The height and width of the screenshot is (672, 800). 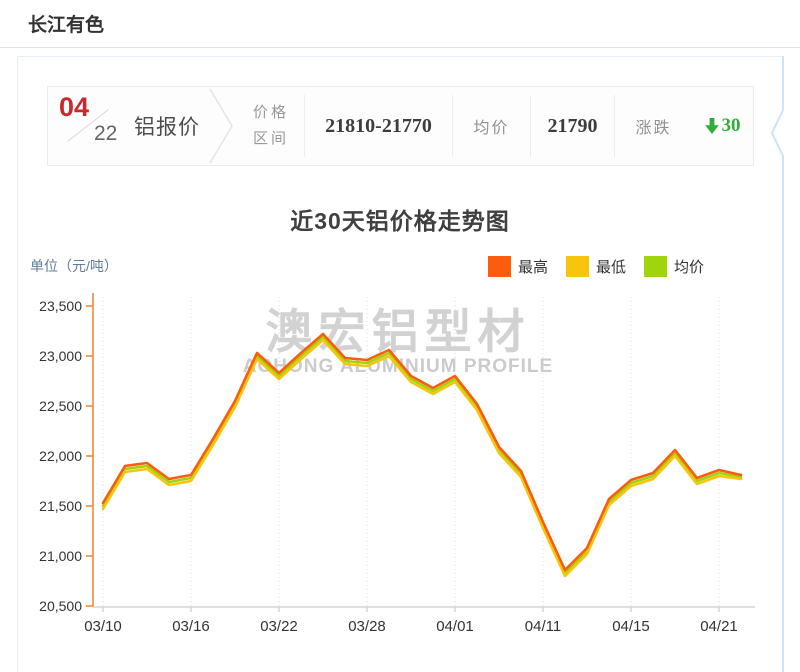 I want to click on legend-item-avg: 均价, so click(x=673, y=266).